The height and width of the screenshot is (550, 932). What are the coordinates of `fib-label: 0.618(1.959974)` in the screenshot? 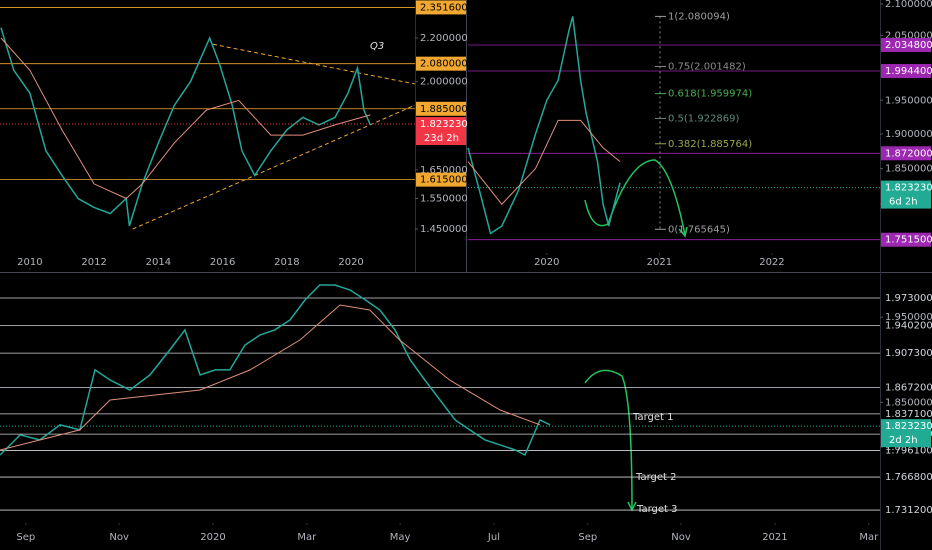 It's located at (710, 94).